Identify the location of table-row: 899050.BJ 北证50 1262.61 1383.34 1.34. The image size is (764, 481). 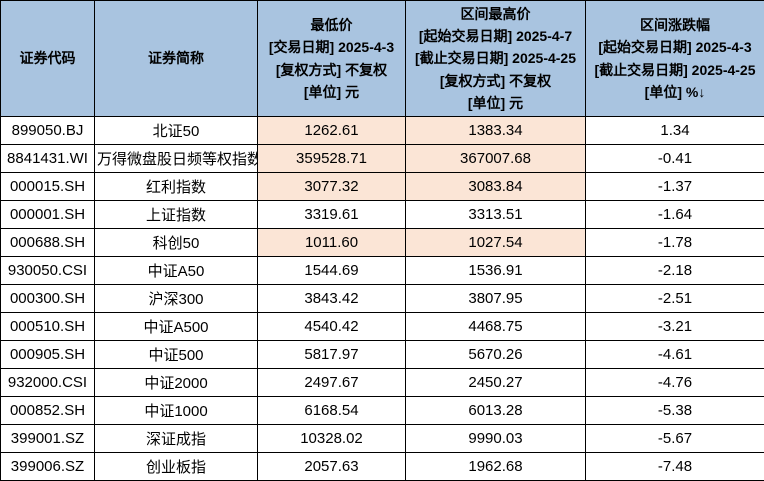
(382, 130).